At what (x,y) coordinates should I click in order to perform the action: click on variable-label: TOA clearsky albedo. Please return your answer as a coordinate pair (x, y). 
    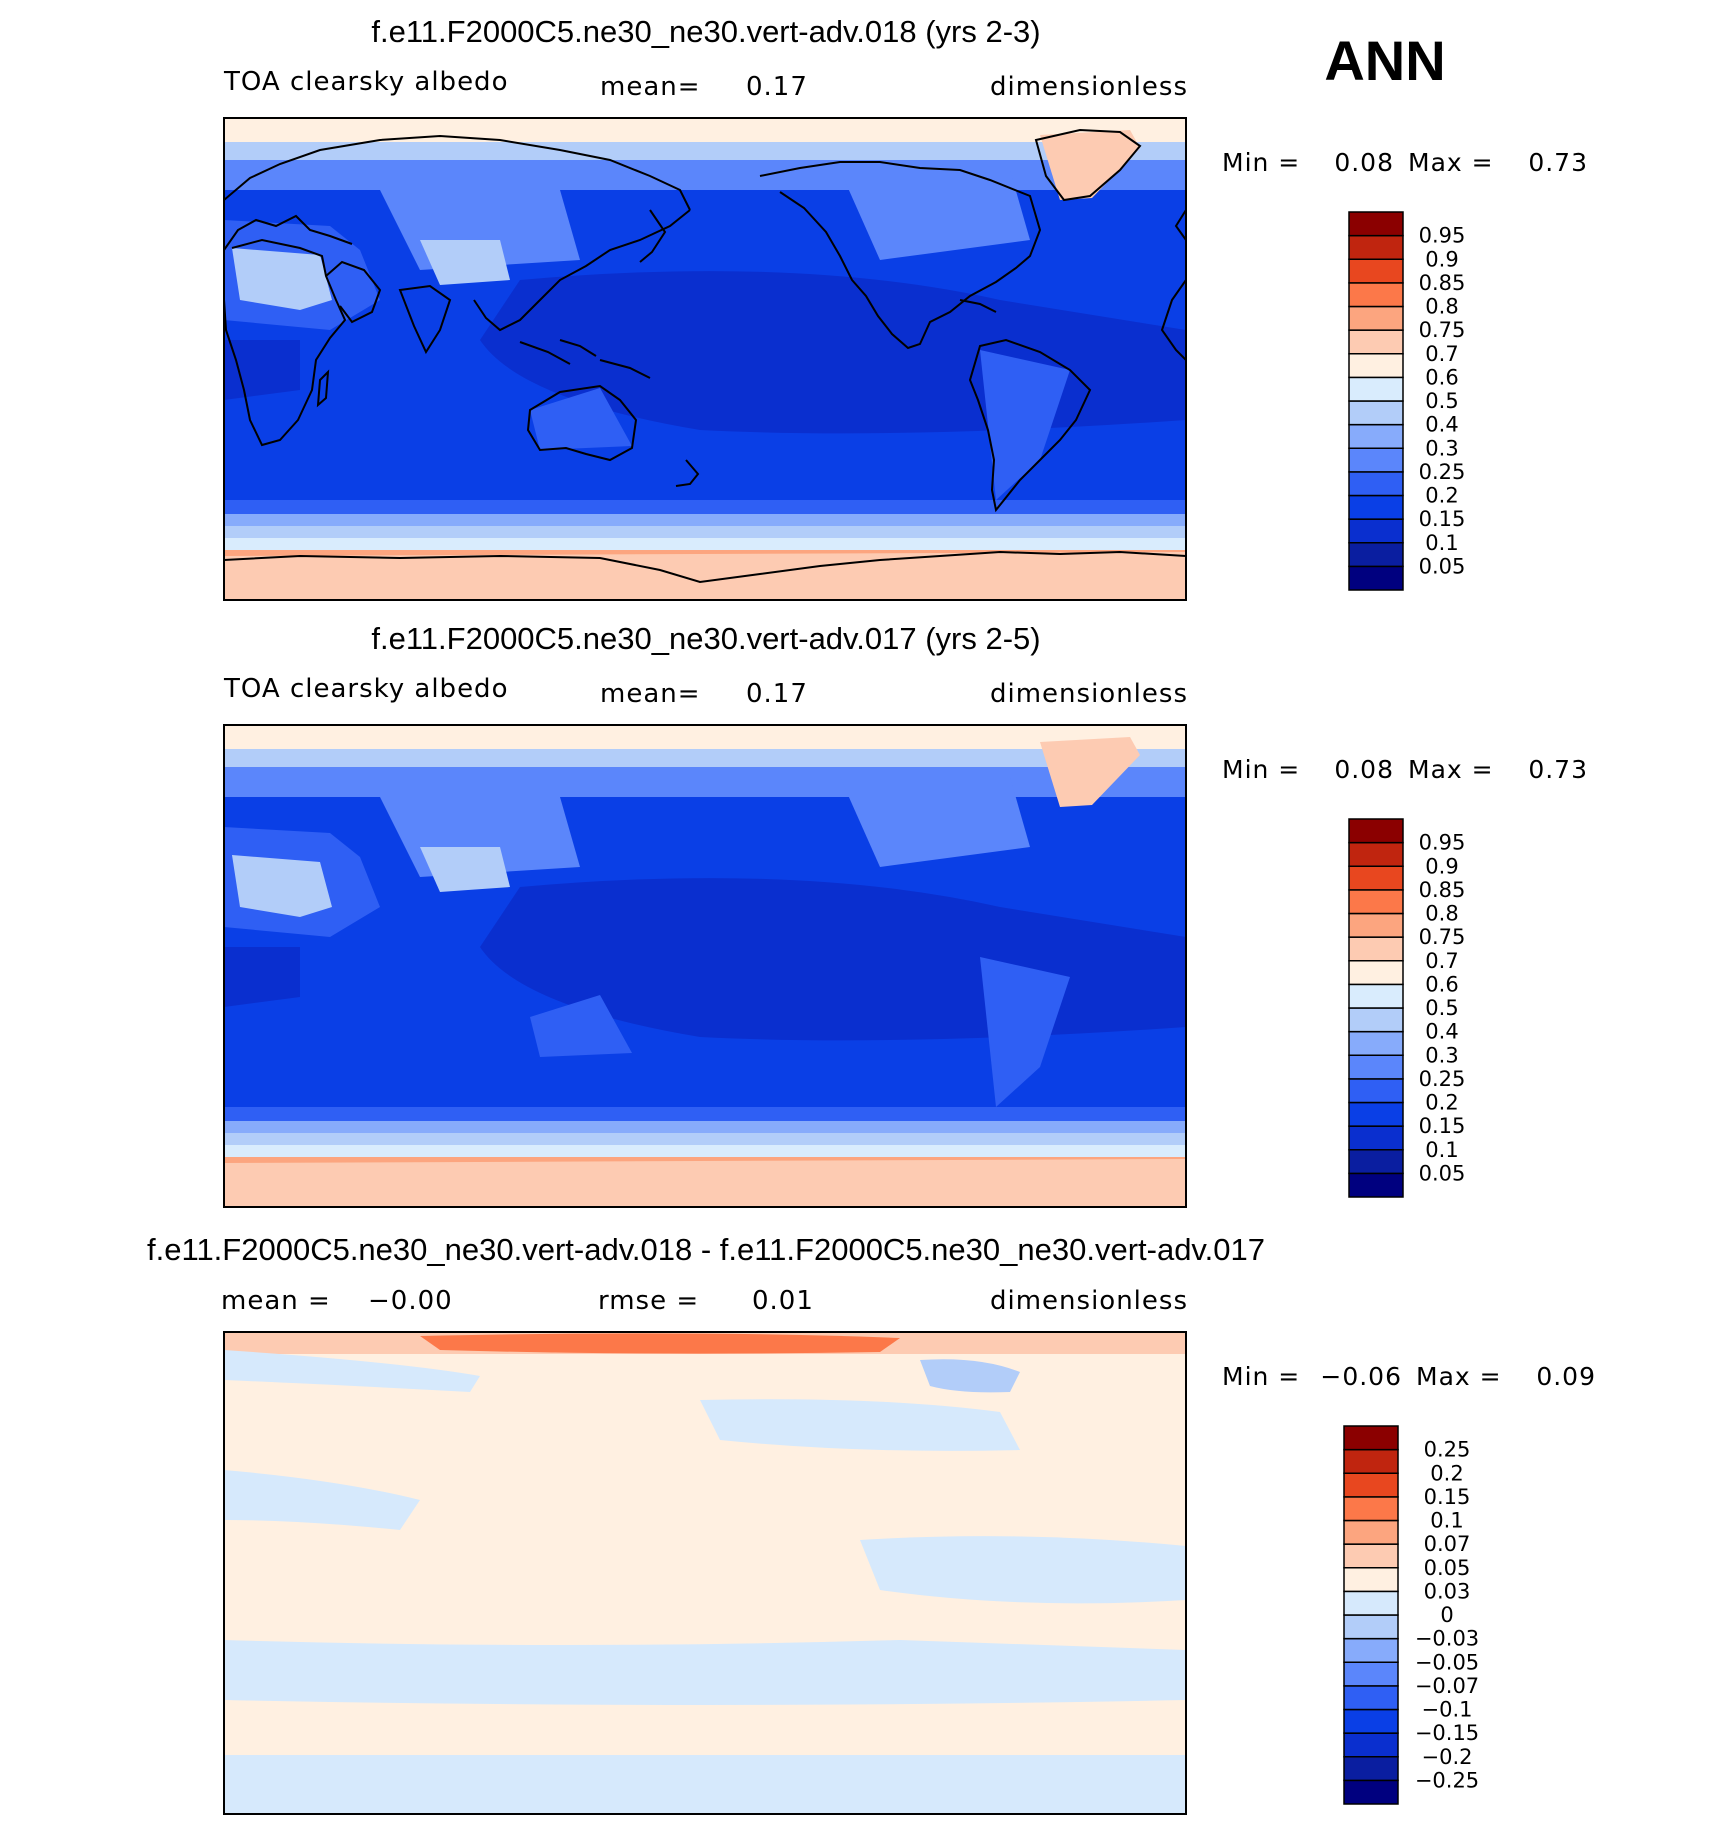
    Looking at the image, I should click on (365, 82).